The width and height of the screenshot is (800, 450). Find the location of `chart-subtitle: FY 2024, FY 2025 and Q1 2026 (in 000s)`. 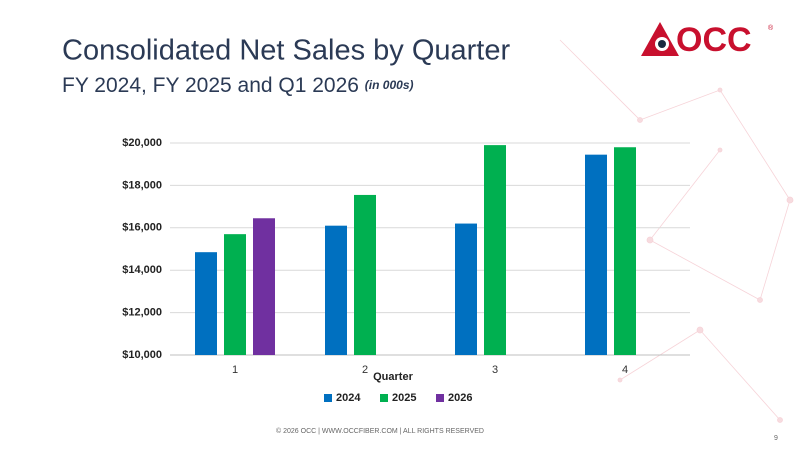

chart-subtitle: FY 2024, FY 2025 and Q1 2026 (in 000s) is located at coordinates (237, 85).